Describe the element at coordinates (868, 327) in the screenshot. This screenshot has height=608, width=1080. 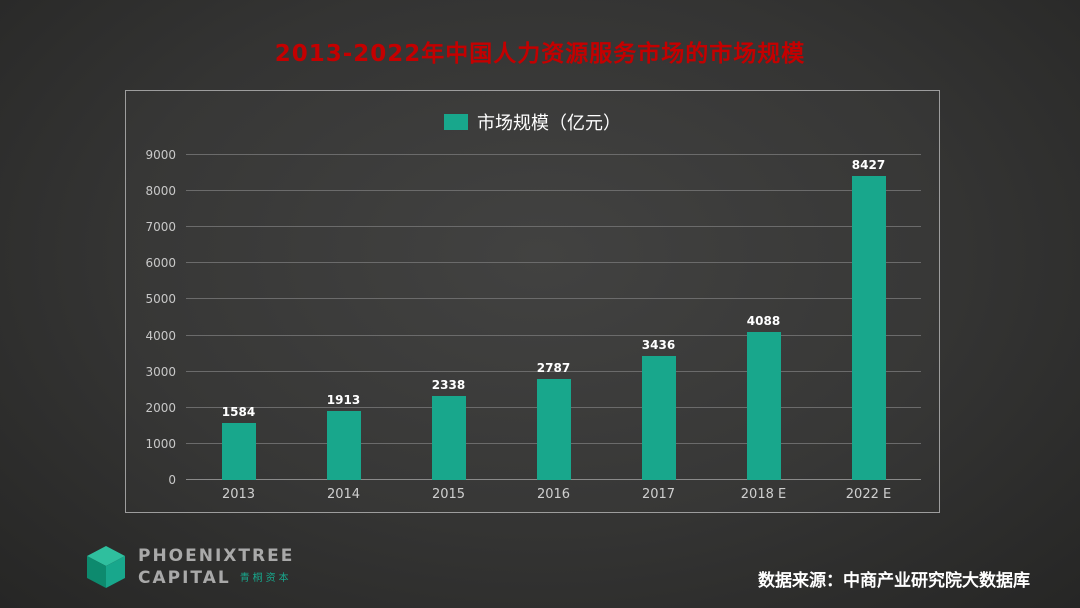
I see `bar-2022-E` at that location.